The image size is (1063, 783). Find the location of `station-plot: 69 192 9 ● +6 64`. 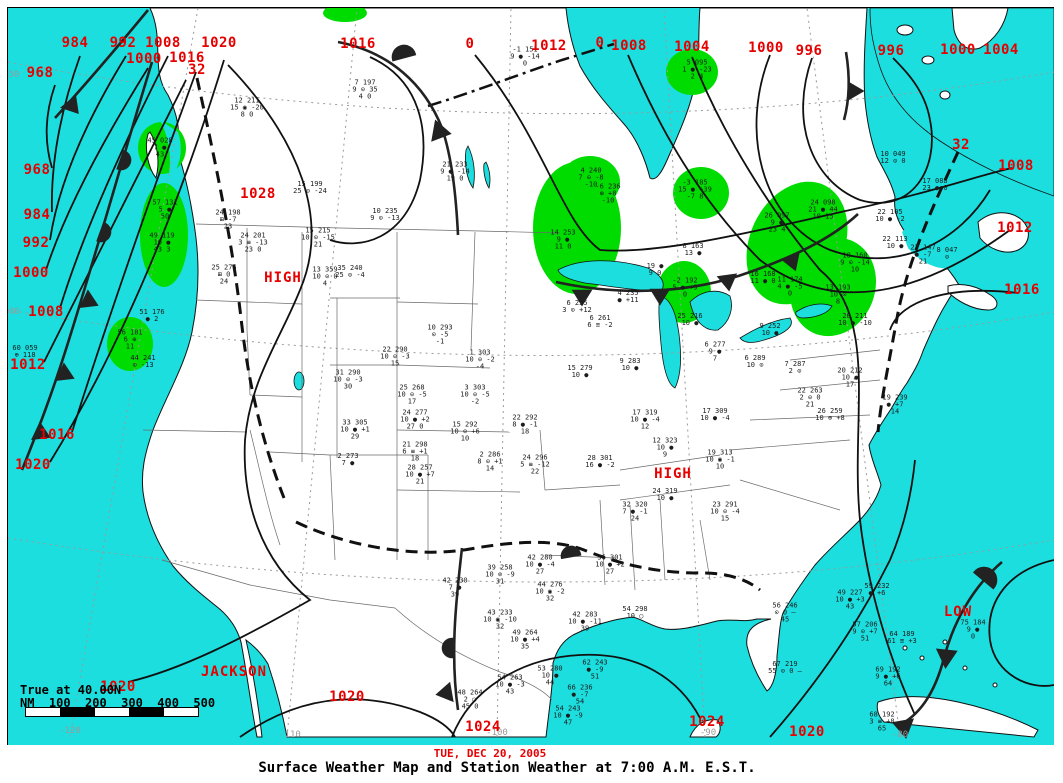

station-plot: 69 192 9 ● +6 64 is located at coordinates (888, 676).